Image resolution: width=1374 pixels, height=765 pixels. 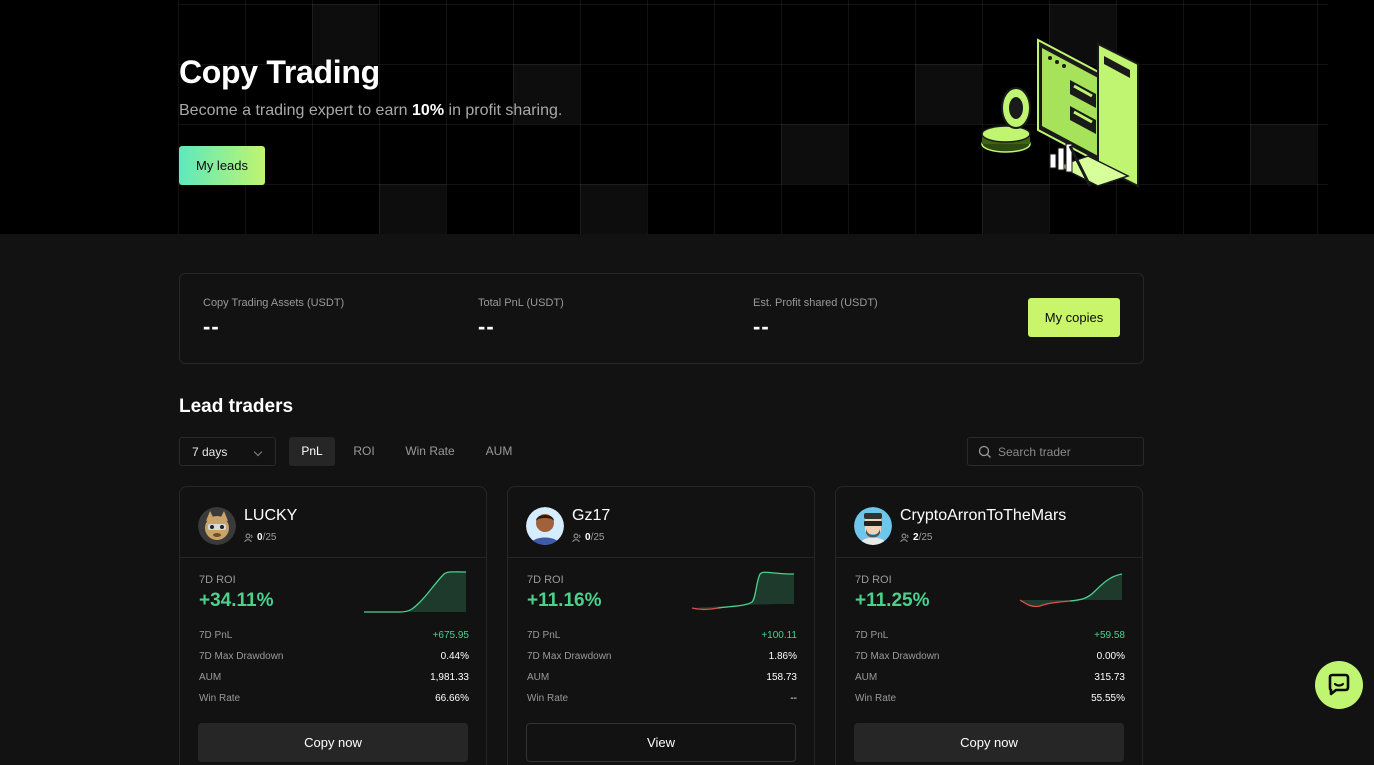 I want to click on search-icon, so click(x=984, y=451).